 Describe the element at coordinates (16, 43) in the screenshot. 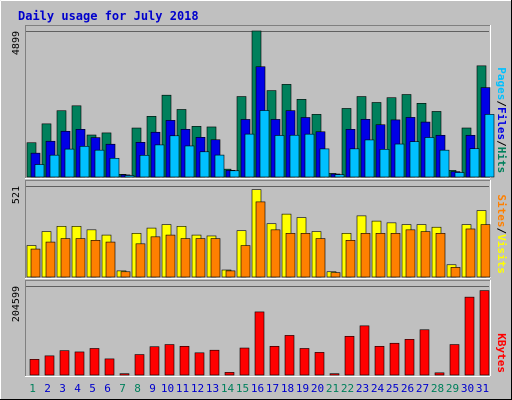

I see `panel-ymax-label: 4899` at that location.